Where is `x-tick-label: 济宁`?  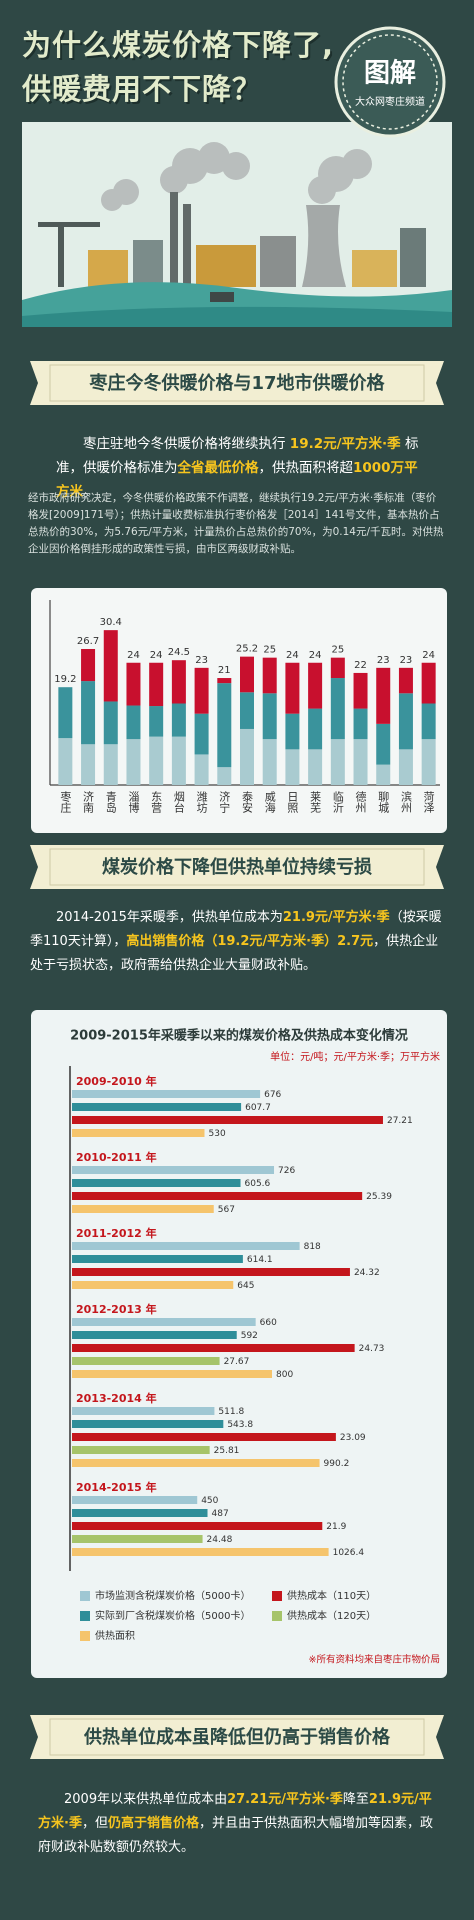 x-tick-label: 济宁 is located at coordinates (224, 801).